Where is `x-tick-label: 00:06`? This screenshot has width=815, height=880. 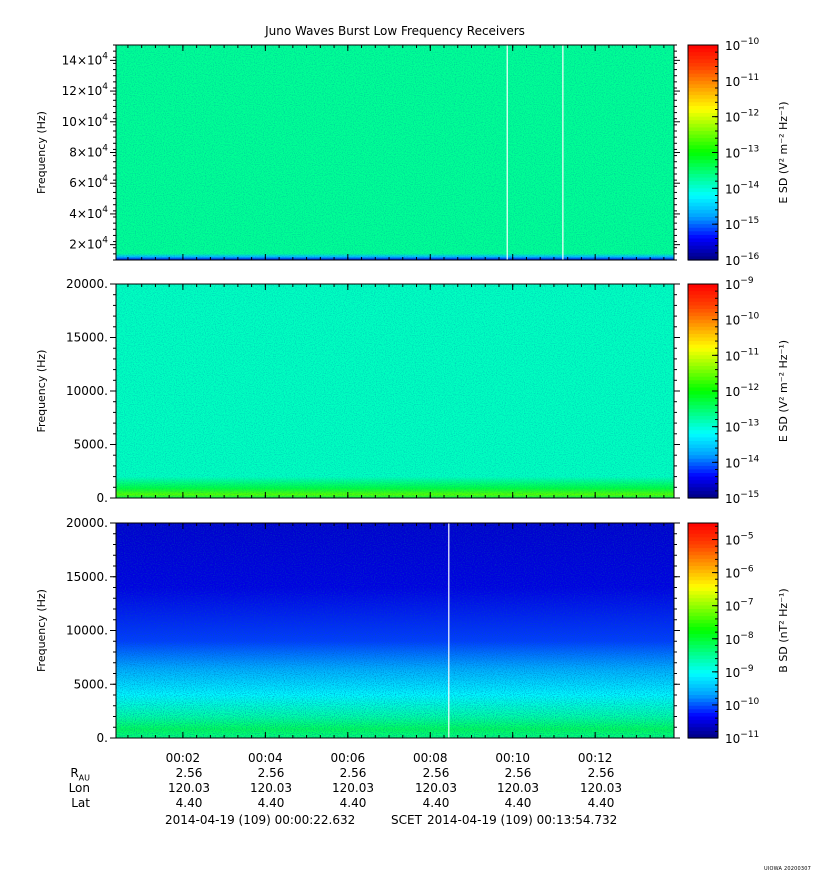 x-tick-label: 00:06 is located at coordinates (348, 758).